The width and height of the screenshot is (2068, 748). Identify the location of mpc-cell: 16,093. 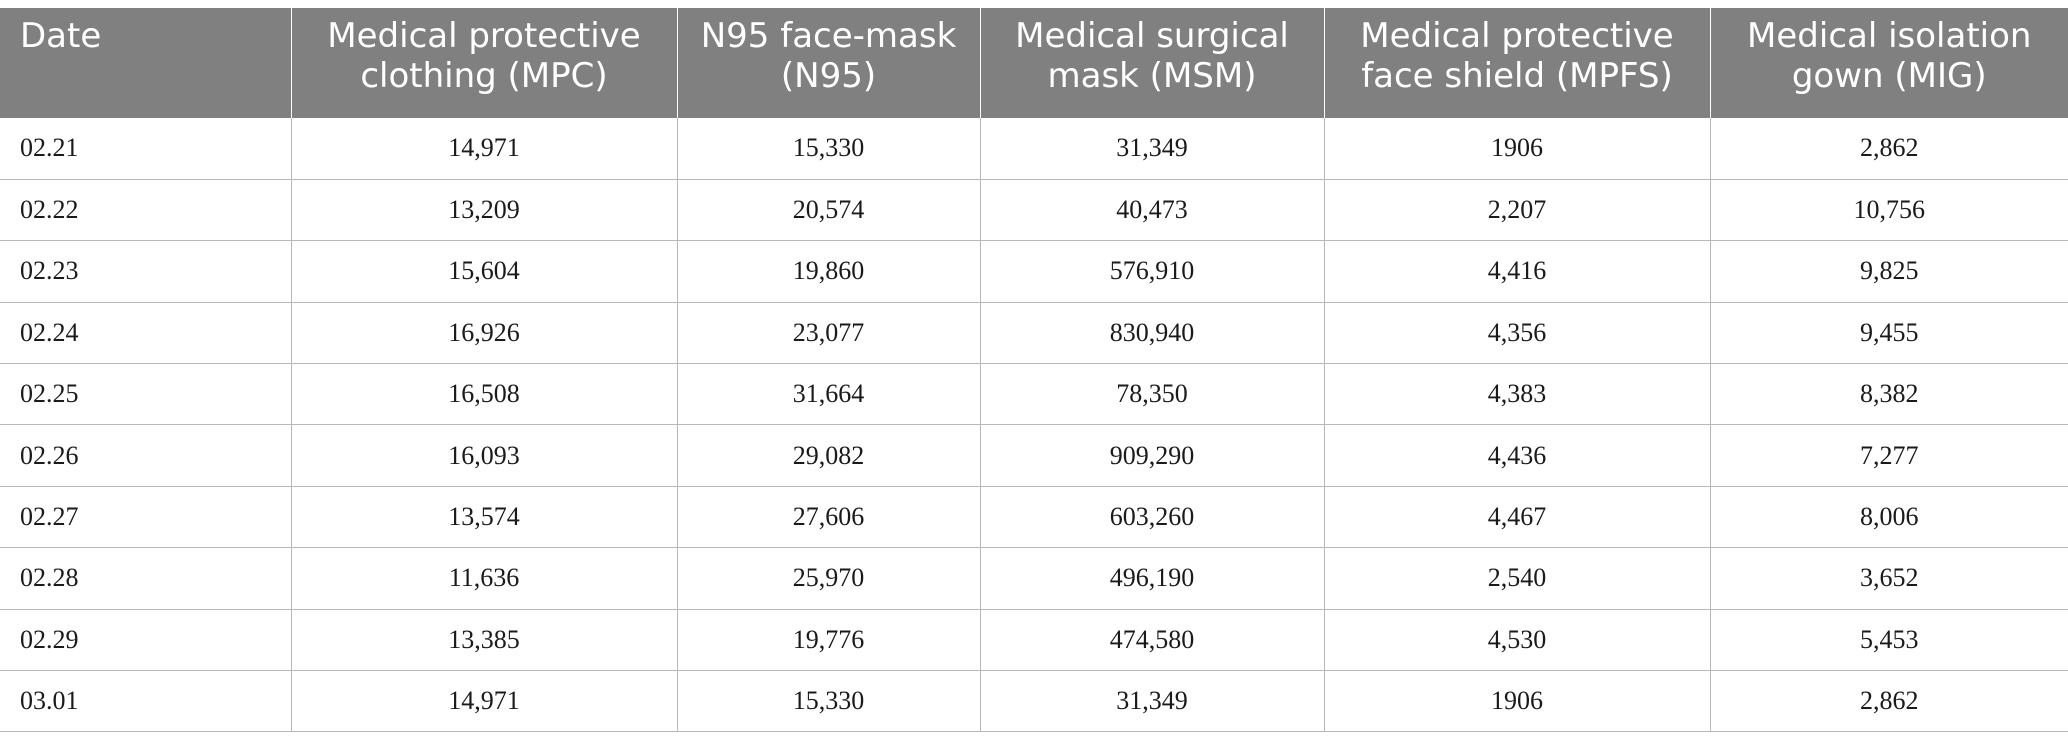
(483, 455).